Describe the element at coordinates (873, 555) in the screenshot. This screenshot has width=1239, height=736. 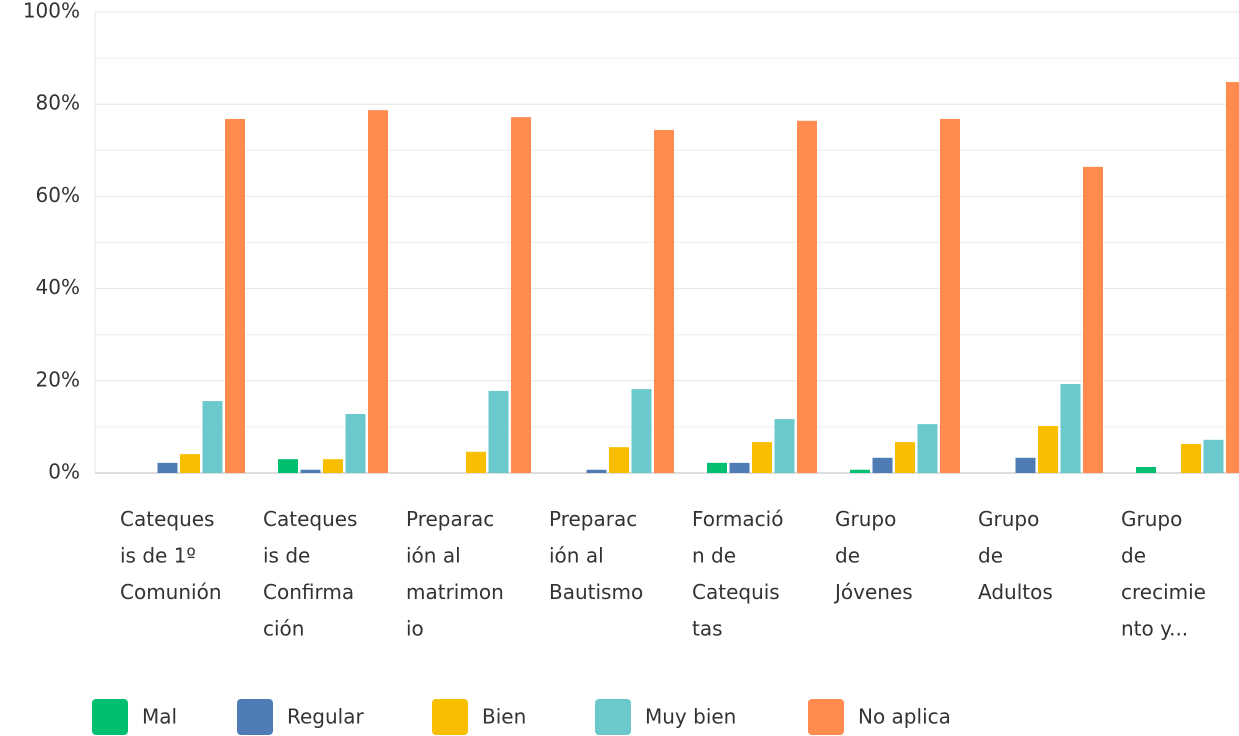
I see `x-tick-label: Grupo de Jóvenes` at that location.